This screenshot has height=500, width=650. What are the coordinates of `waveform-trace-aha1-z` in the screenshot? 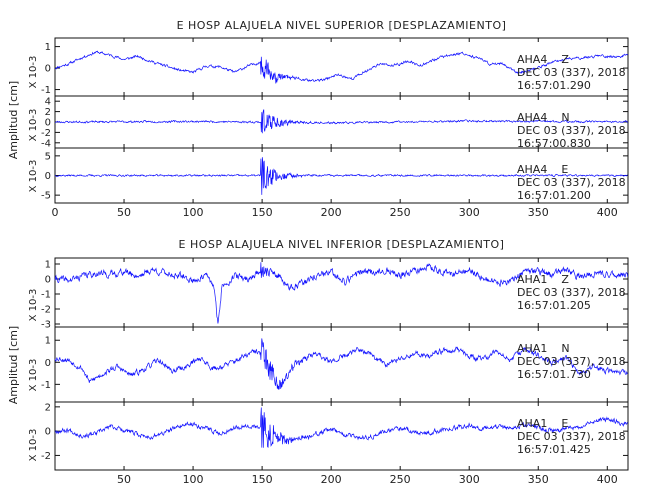 It's located at (341, 293).